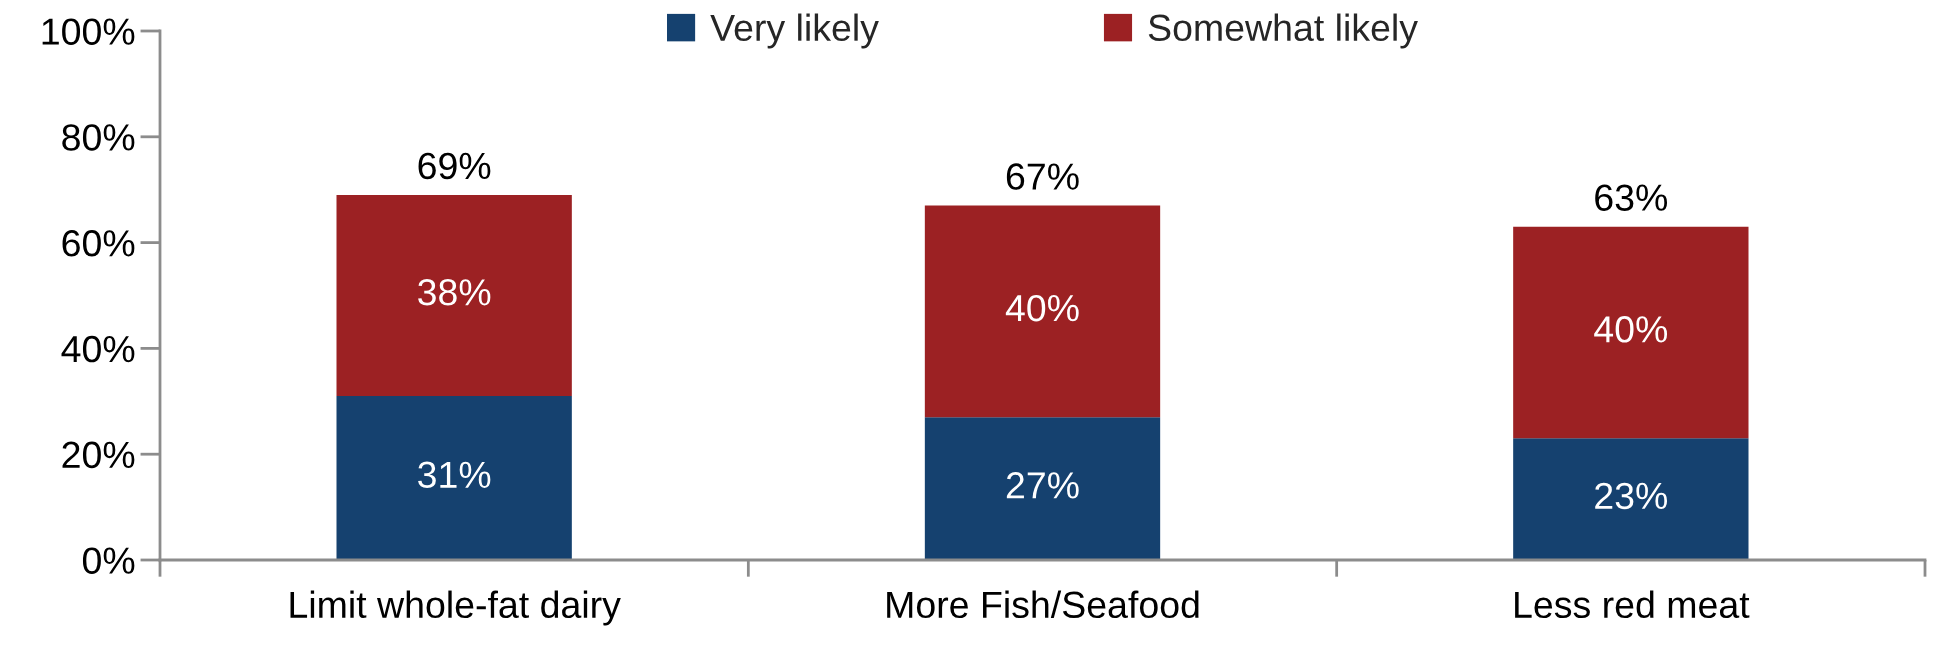 The image size is (1937, 651). Describe the element at coordinates (1283, 31) in the screenshot. I see `legend-label: Somewhat likely` at that location.